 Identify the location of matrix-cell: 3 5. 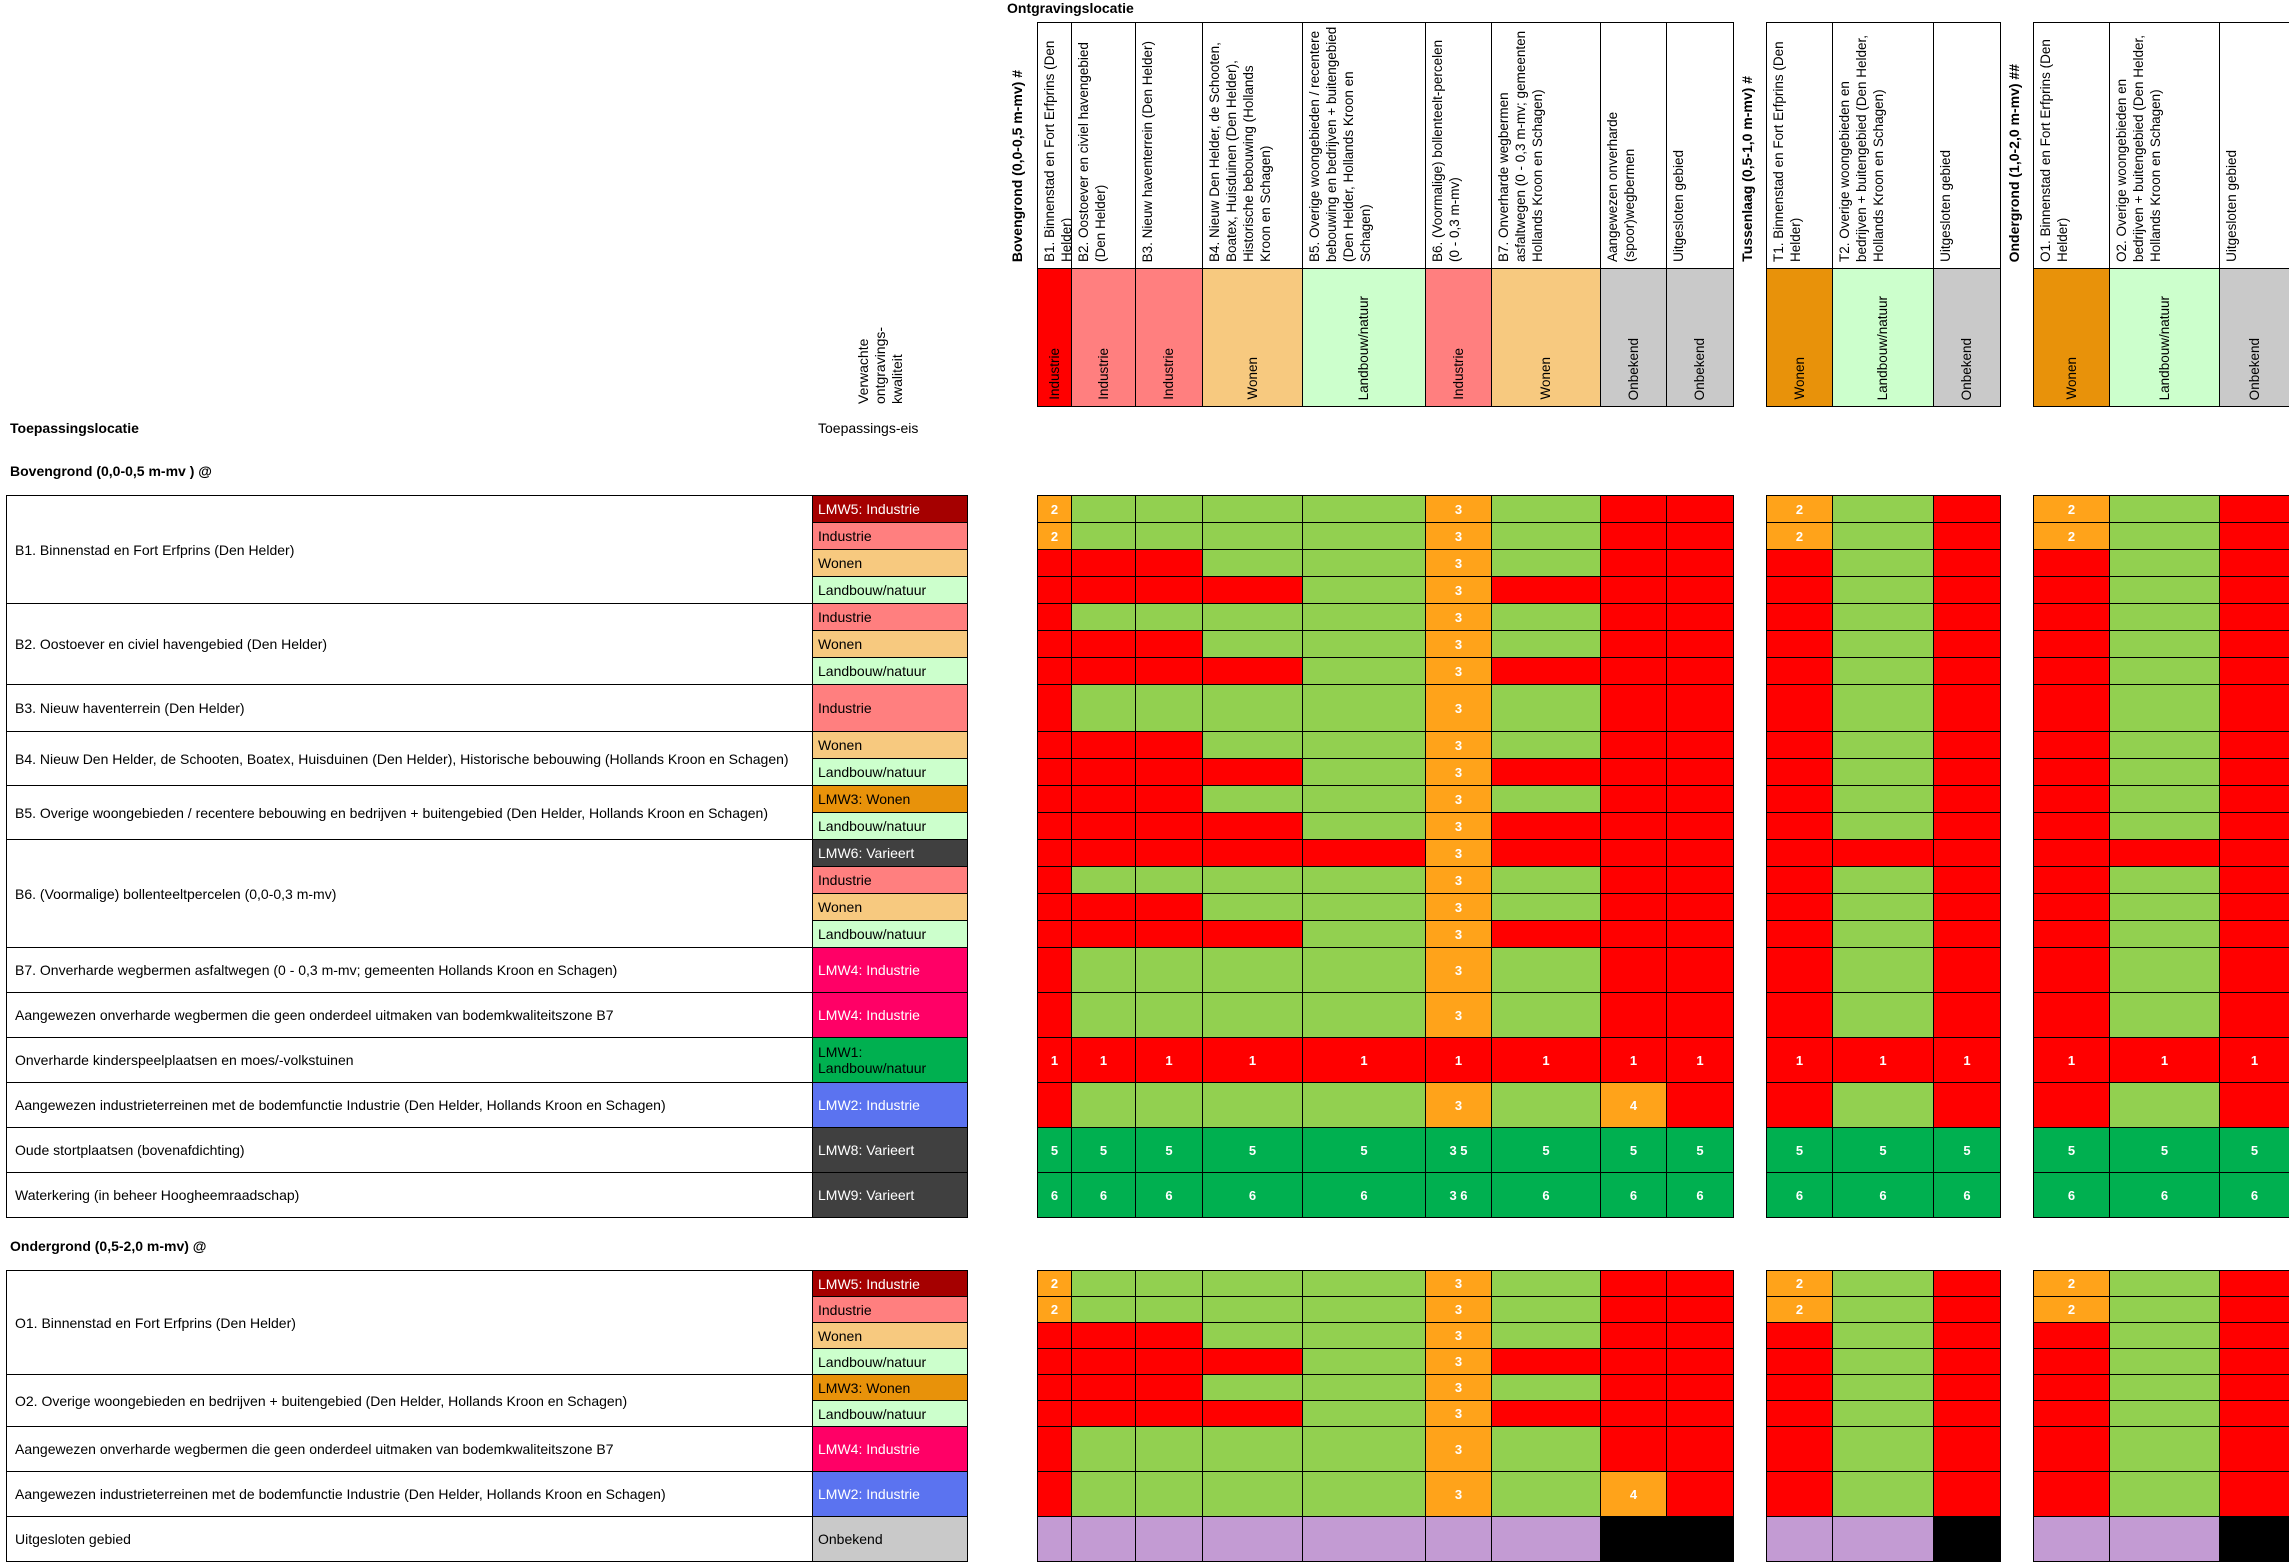
(1458, 1150).